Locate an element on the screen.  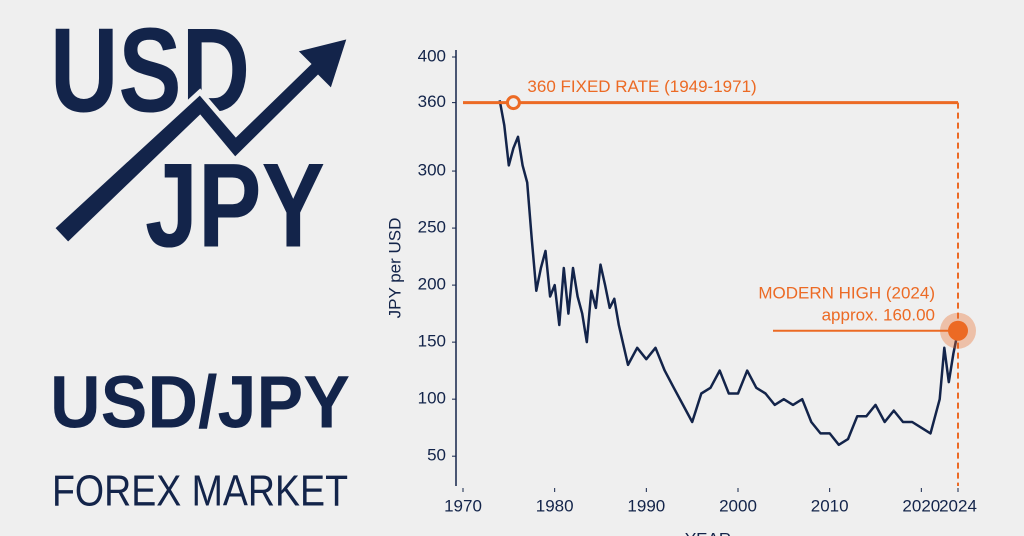
x-tick-label: 2000 is located at coordinates (738, 505).